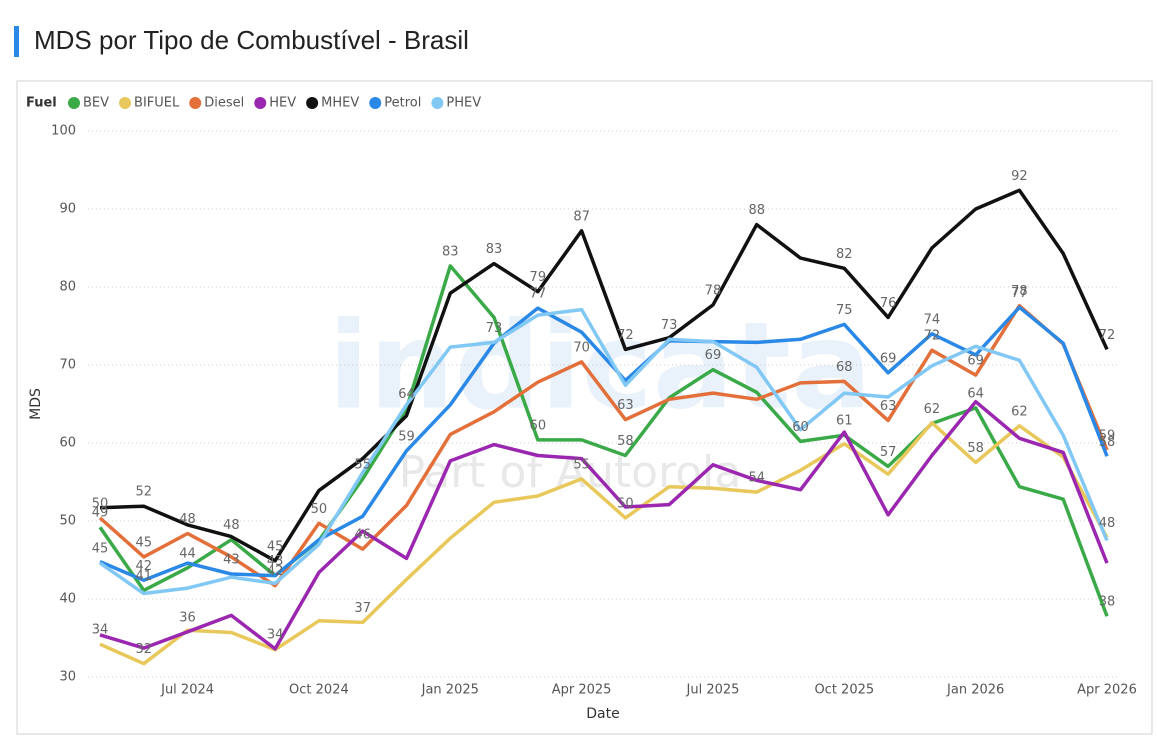 Image resolution: width=1157 pixels, height=740 pixels. Describe the element at coordinates (844, 254) in the screenshot. I see `data-label: 82` at that location.